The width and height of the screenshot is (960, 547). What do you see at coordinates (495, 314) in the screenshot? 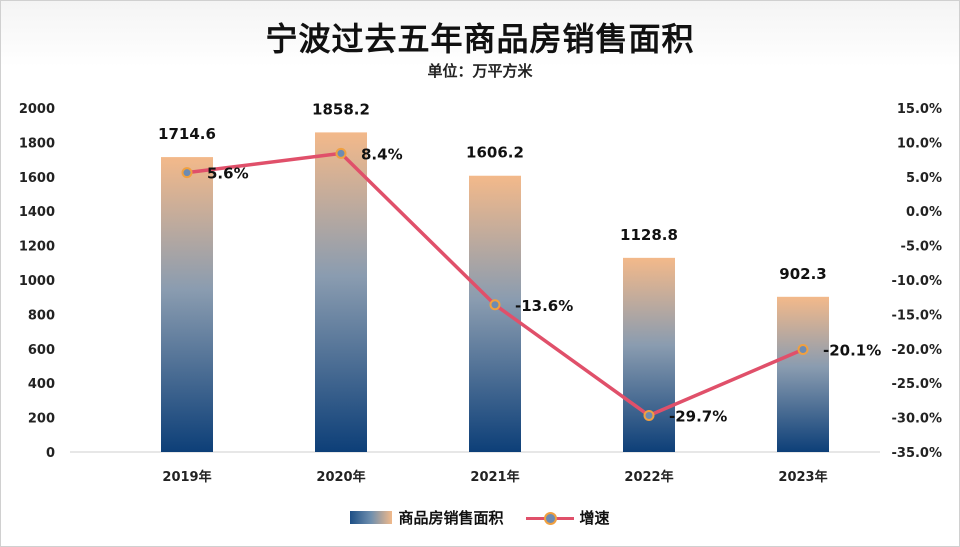
I see `bar-2021年` at bounding box center [495, 314].